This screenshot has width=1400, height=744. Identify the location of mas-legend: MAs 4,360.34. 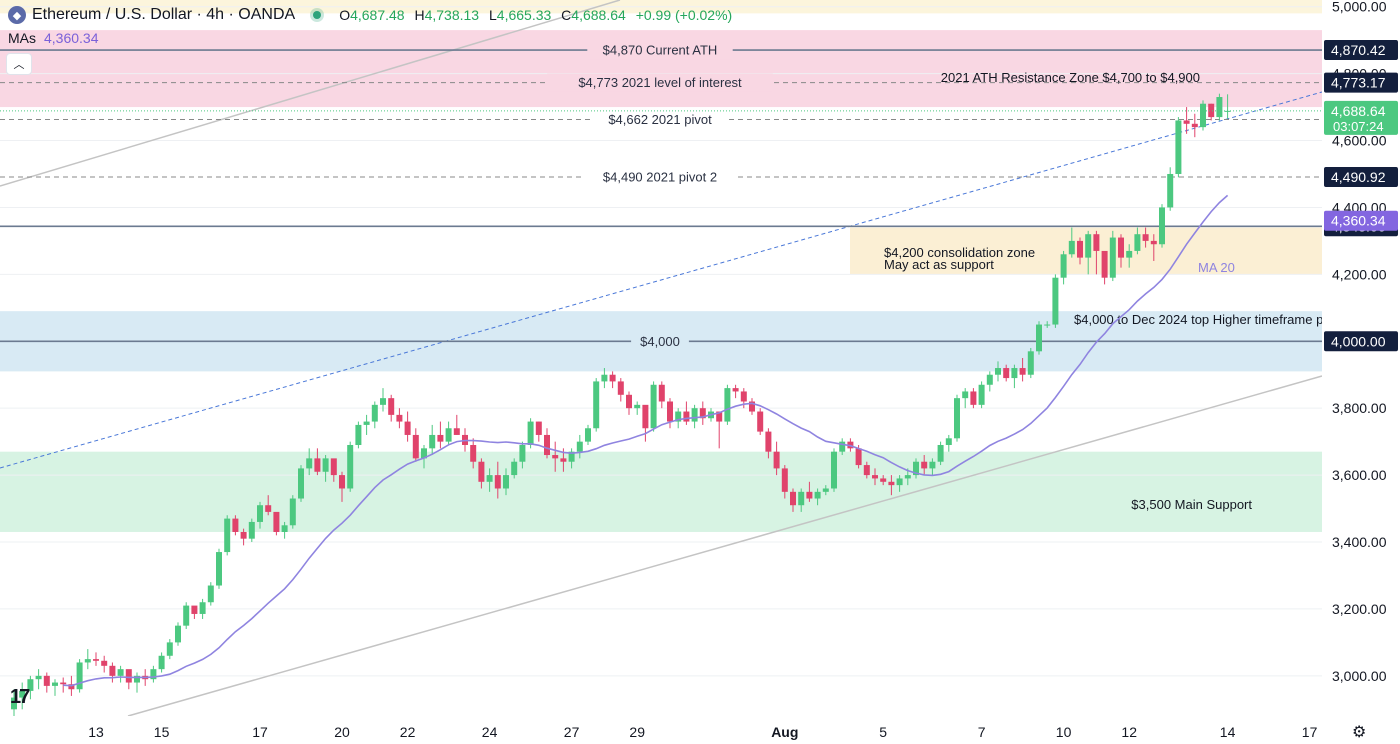
(53, 38).